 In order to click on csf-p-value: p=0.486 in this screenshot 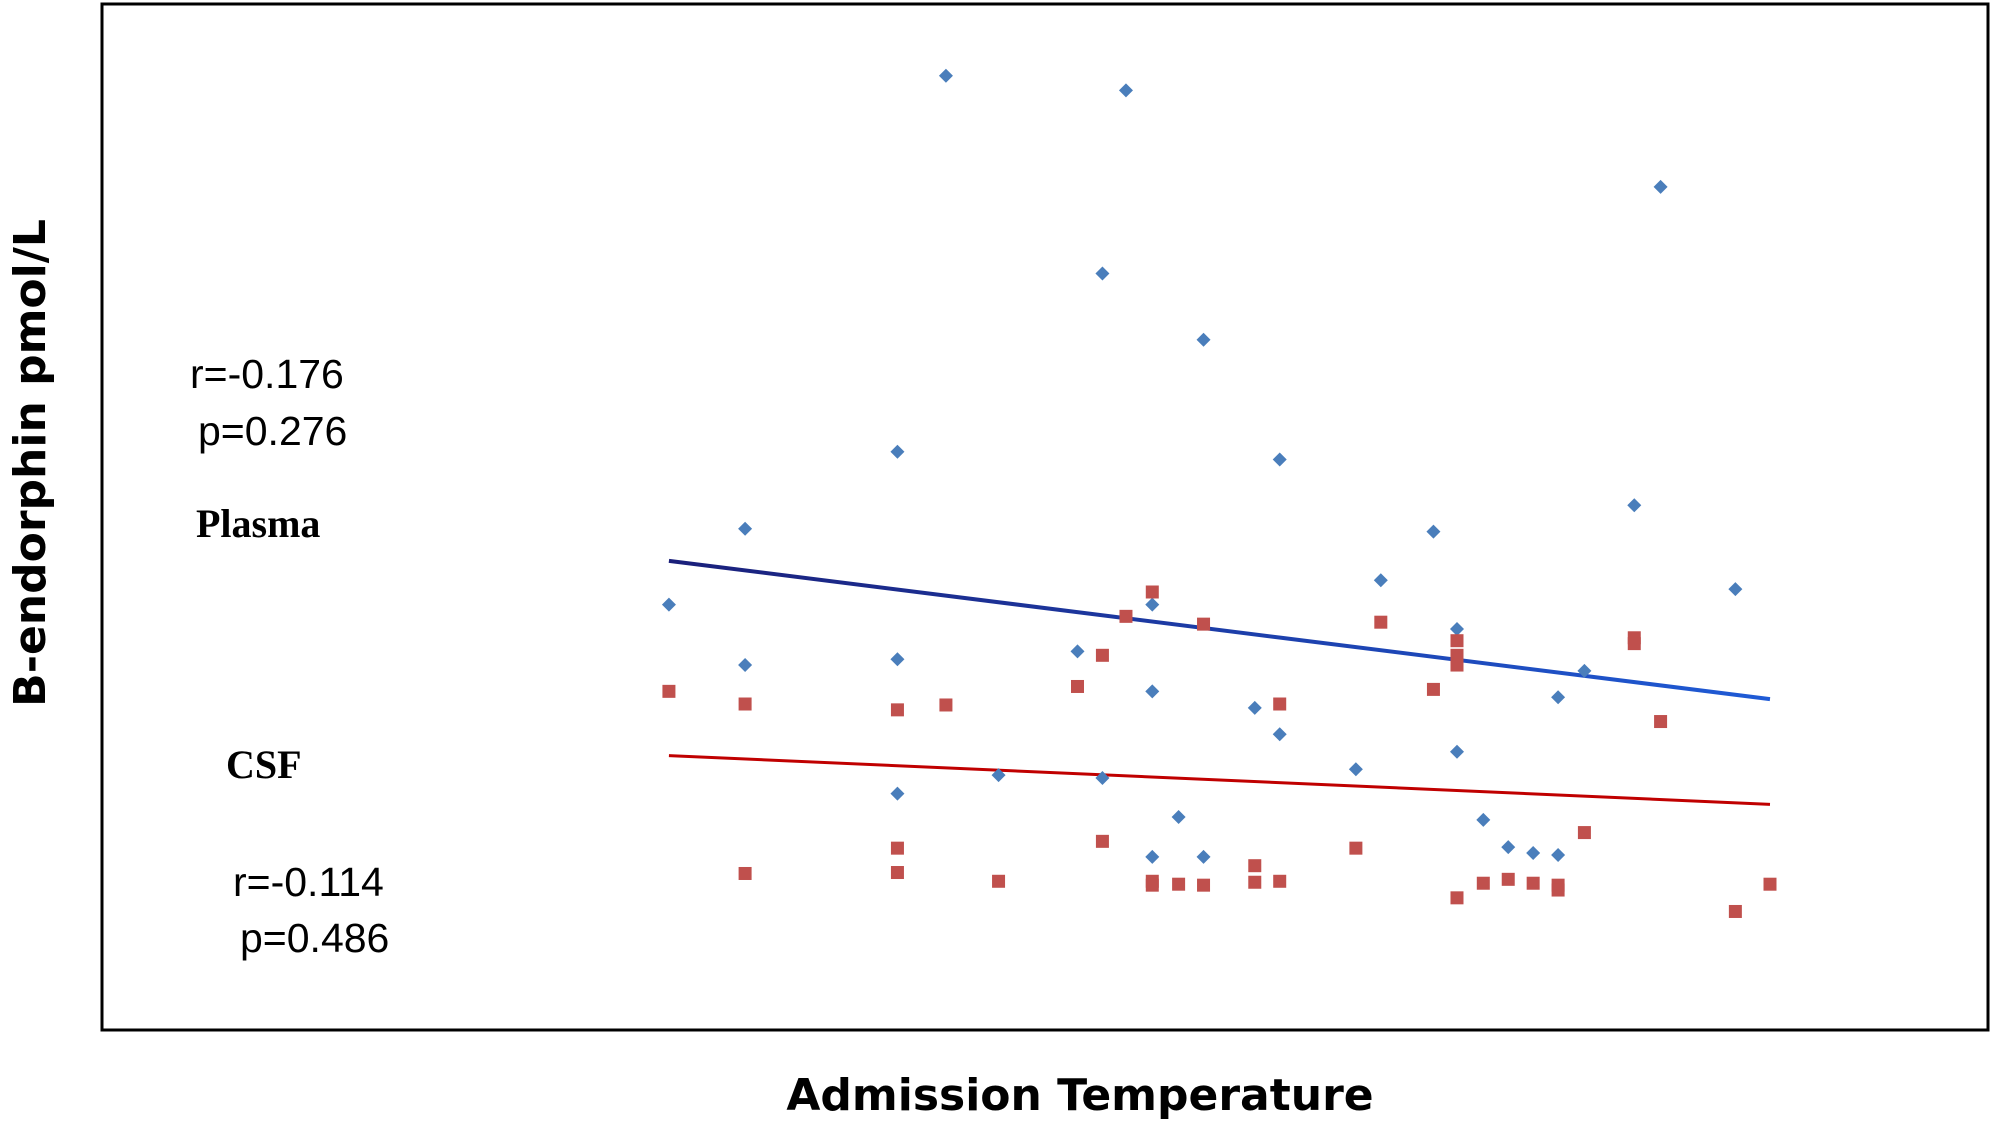, I will do `click(314, 938)`.